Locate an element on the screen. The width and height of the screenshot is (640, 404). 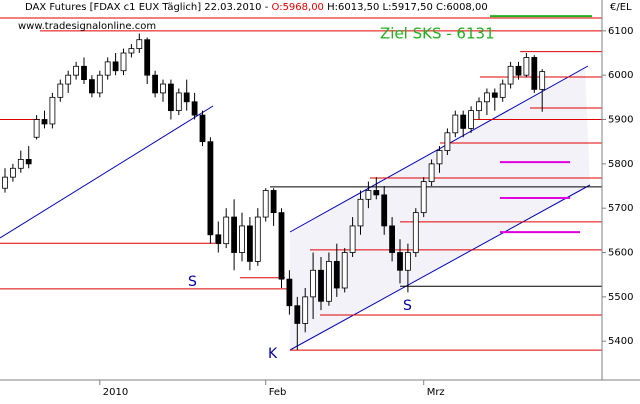
axis-panel is located at coordinates (621, 200).